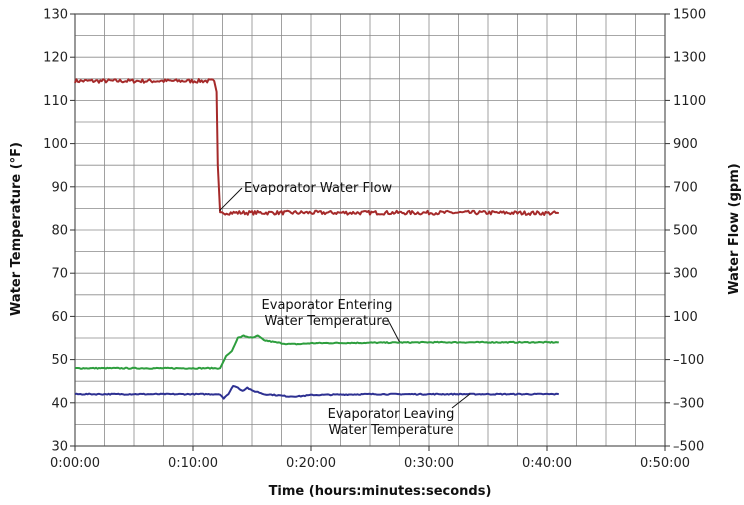 This screenshot has height=505, width=744. What do you see at coordinates (685, 144) in the screenshot?
I see `y-right-tick-label: 900` at bounding box center [685, 144].